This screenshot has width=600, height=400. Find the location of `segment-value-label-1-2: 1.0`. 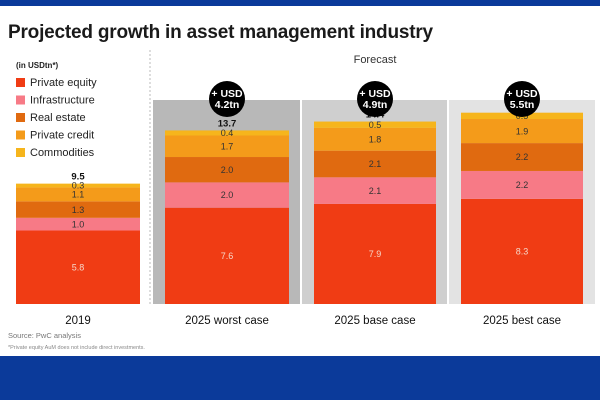

segment-value-label-1-2: 1.0 is located at coordinates (78, 224).